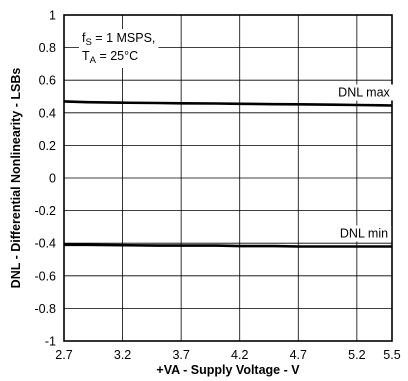 This screenshot has width=408, height=381. What do you see at coordinates (391, 355) in the screenshot?
I see `x-tick-label: 5.5` at bounding box center [391, 355].